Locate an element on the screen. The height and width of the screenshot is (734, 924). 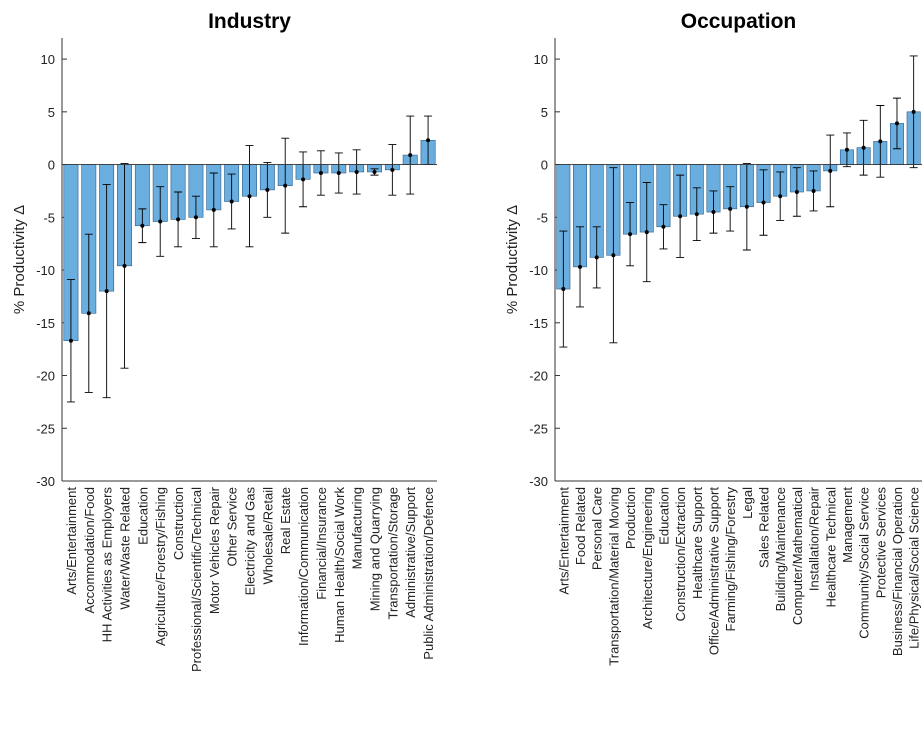
x-tick-label: Life/Physical/Social Science is located at coordinates (914, 568).